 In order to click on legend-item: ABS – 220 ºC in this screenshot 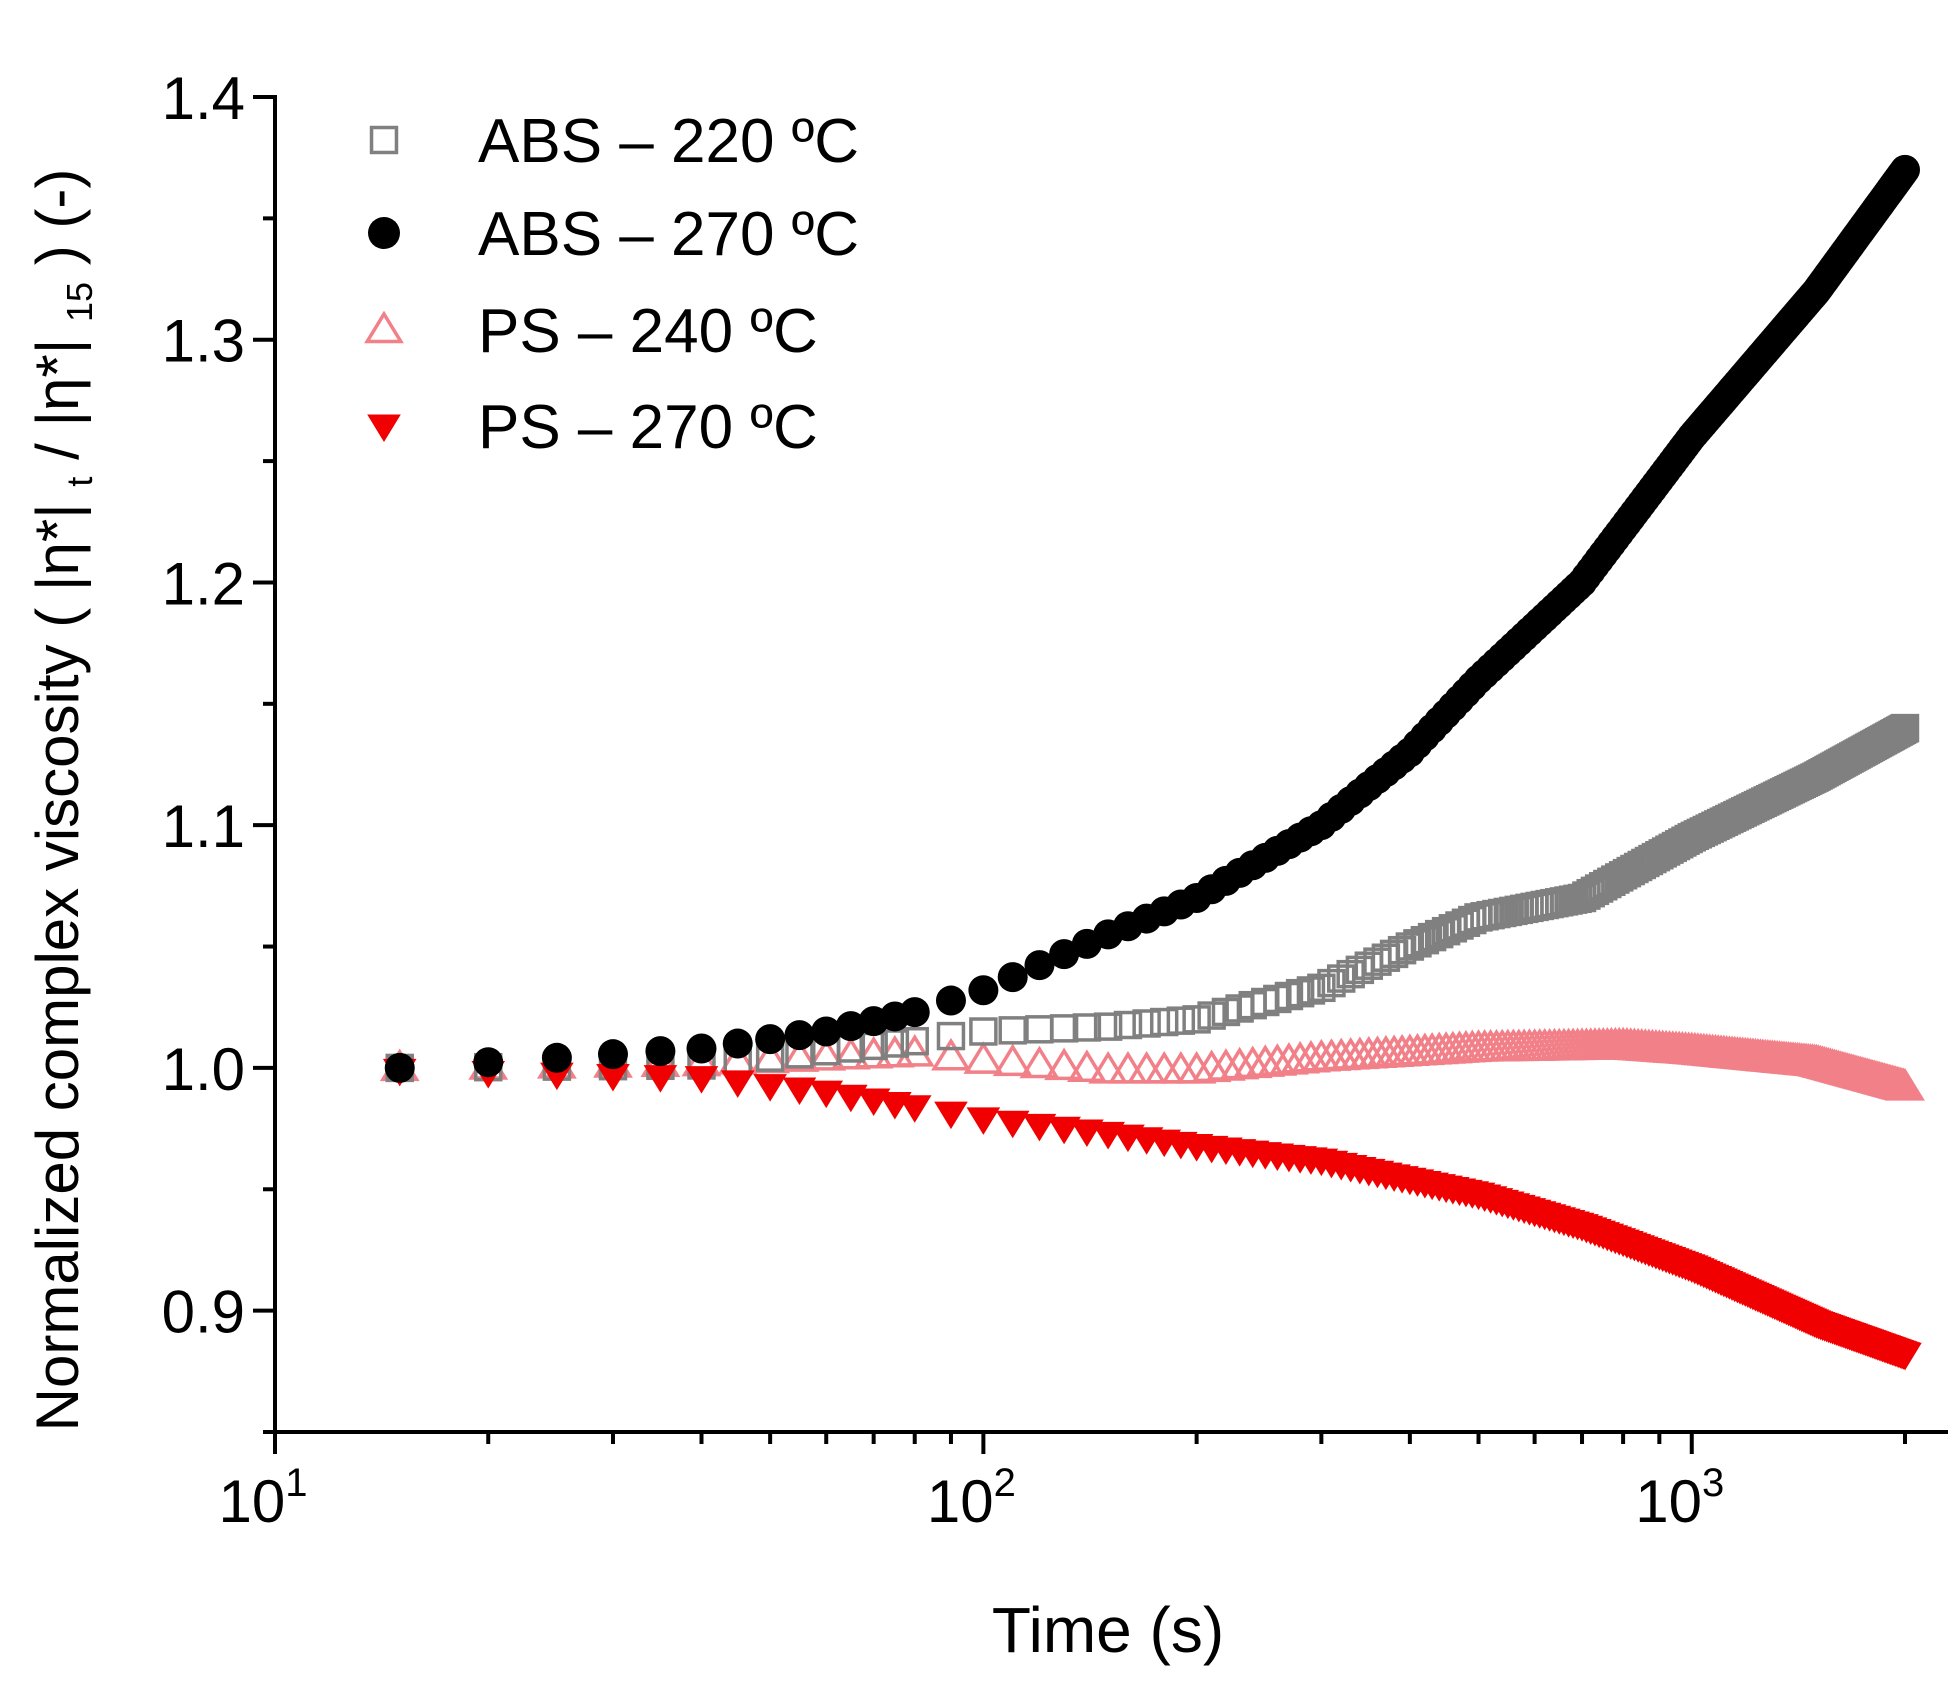, I will do `click(614, 141)`.